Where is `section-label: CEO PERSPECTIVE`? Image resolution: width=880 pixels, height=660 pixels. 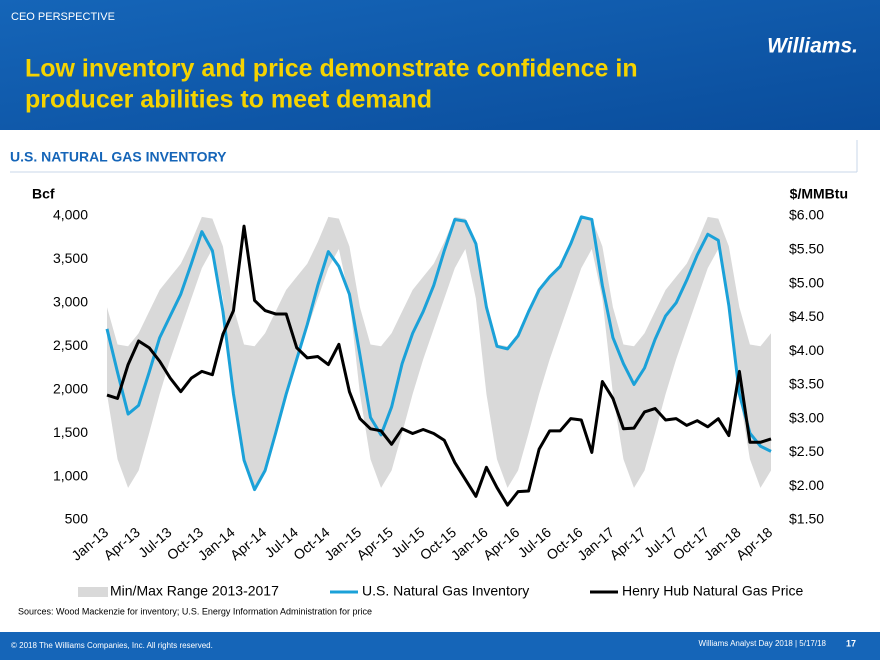 section-label: CEO PERSPECTIVE is located at coordinates (63, 17).